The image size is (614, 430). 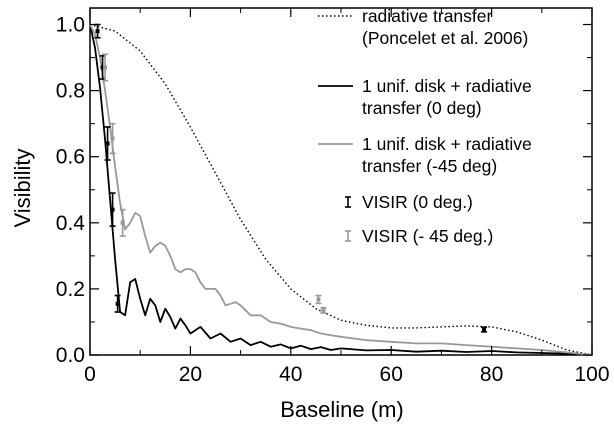 I want to click on y-tick-label: 0.4, so click(x=71, y=223).